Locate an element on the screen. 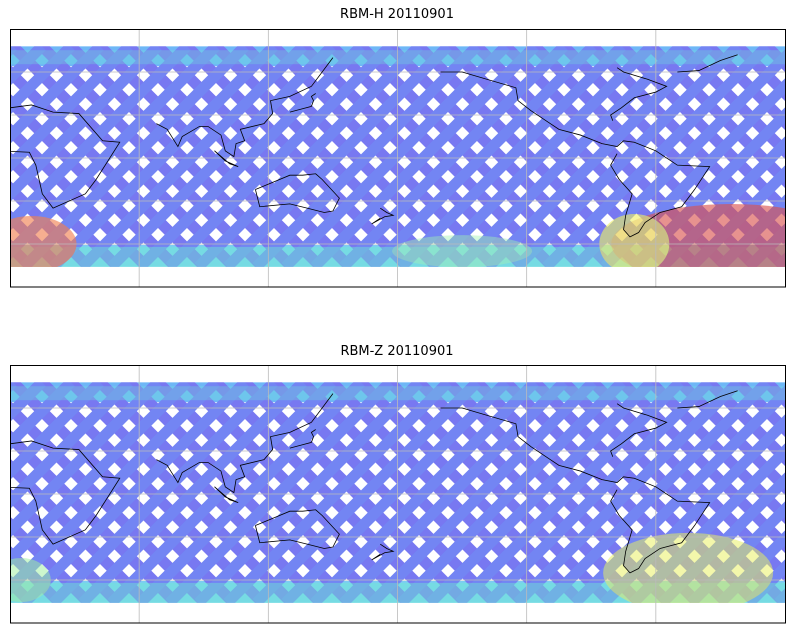 The width and height of the screenshot is (794, 633). warm-anomaly-southatlantic is located at coordinates (688, 567).